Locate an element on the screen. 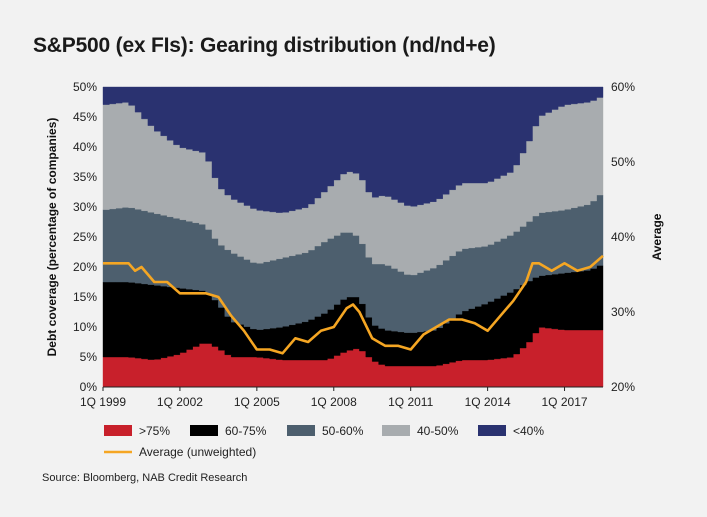  y-tick-label: 25% is located at coordinates (85, 237).